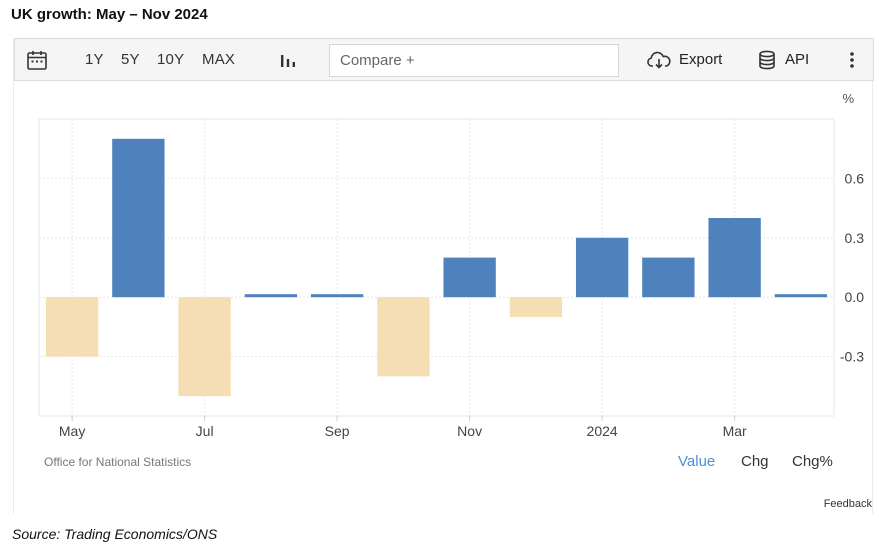  I want to click on x-tick-label: Sep, so click(337, 431).